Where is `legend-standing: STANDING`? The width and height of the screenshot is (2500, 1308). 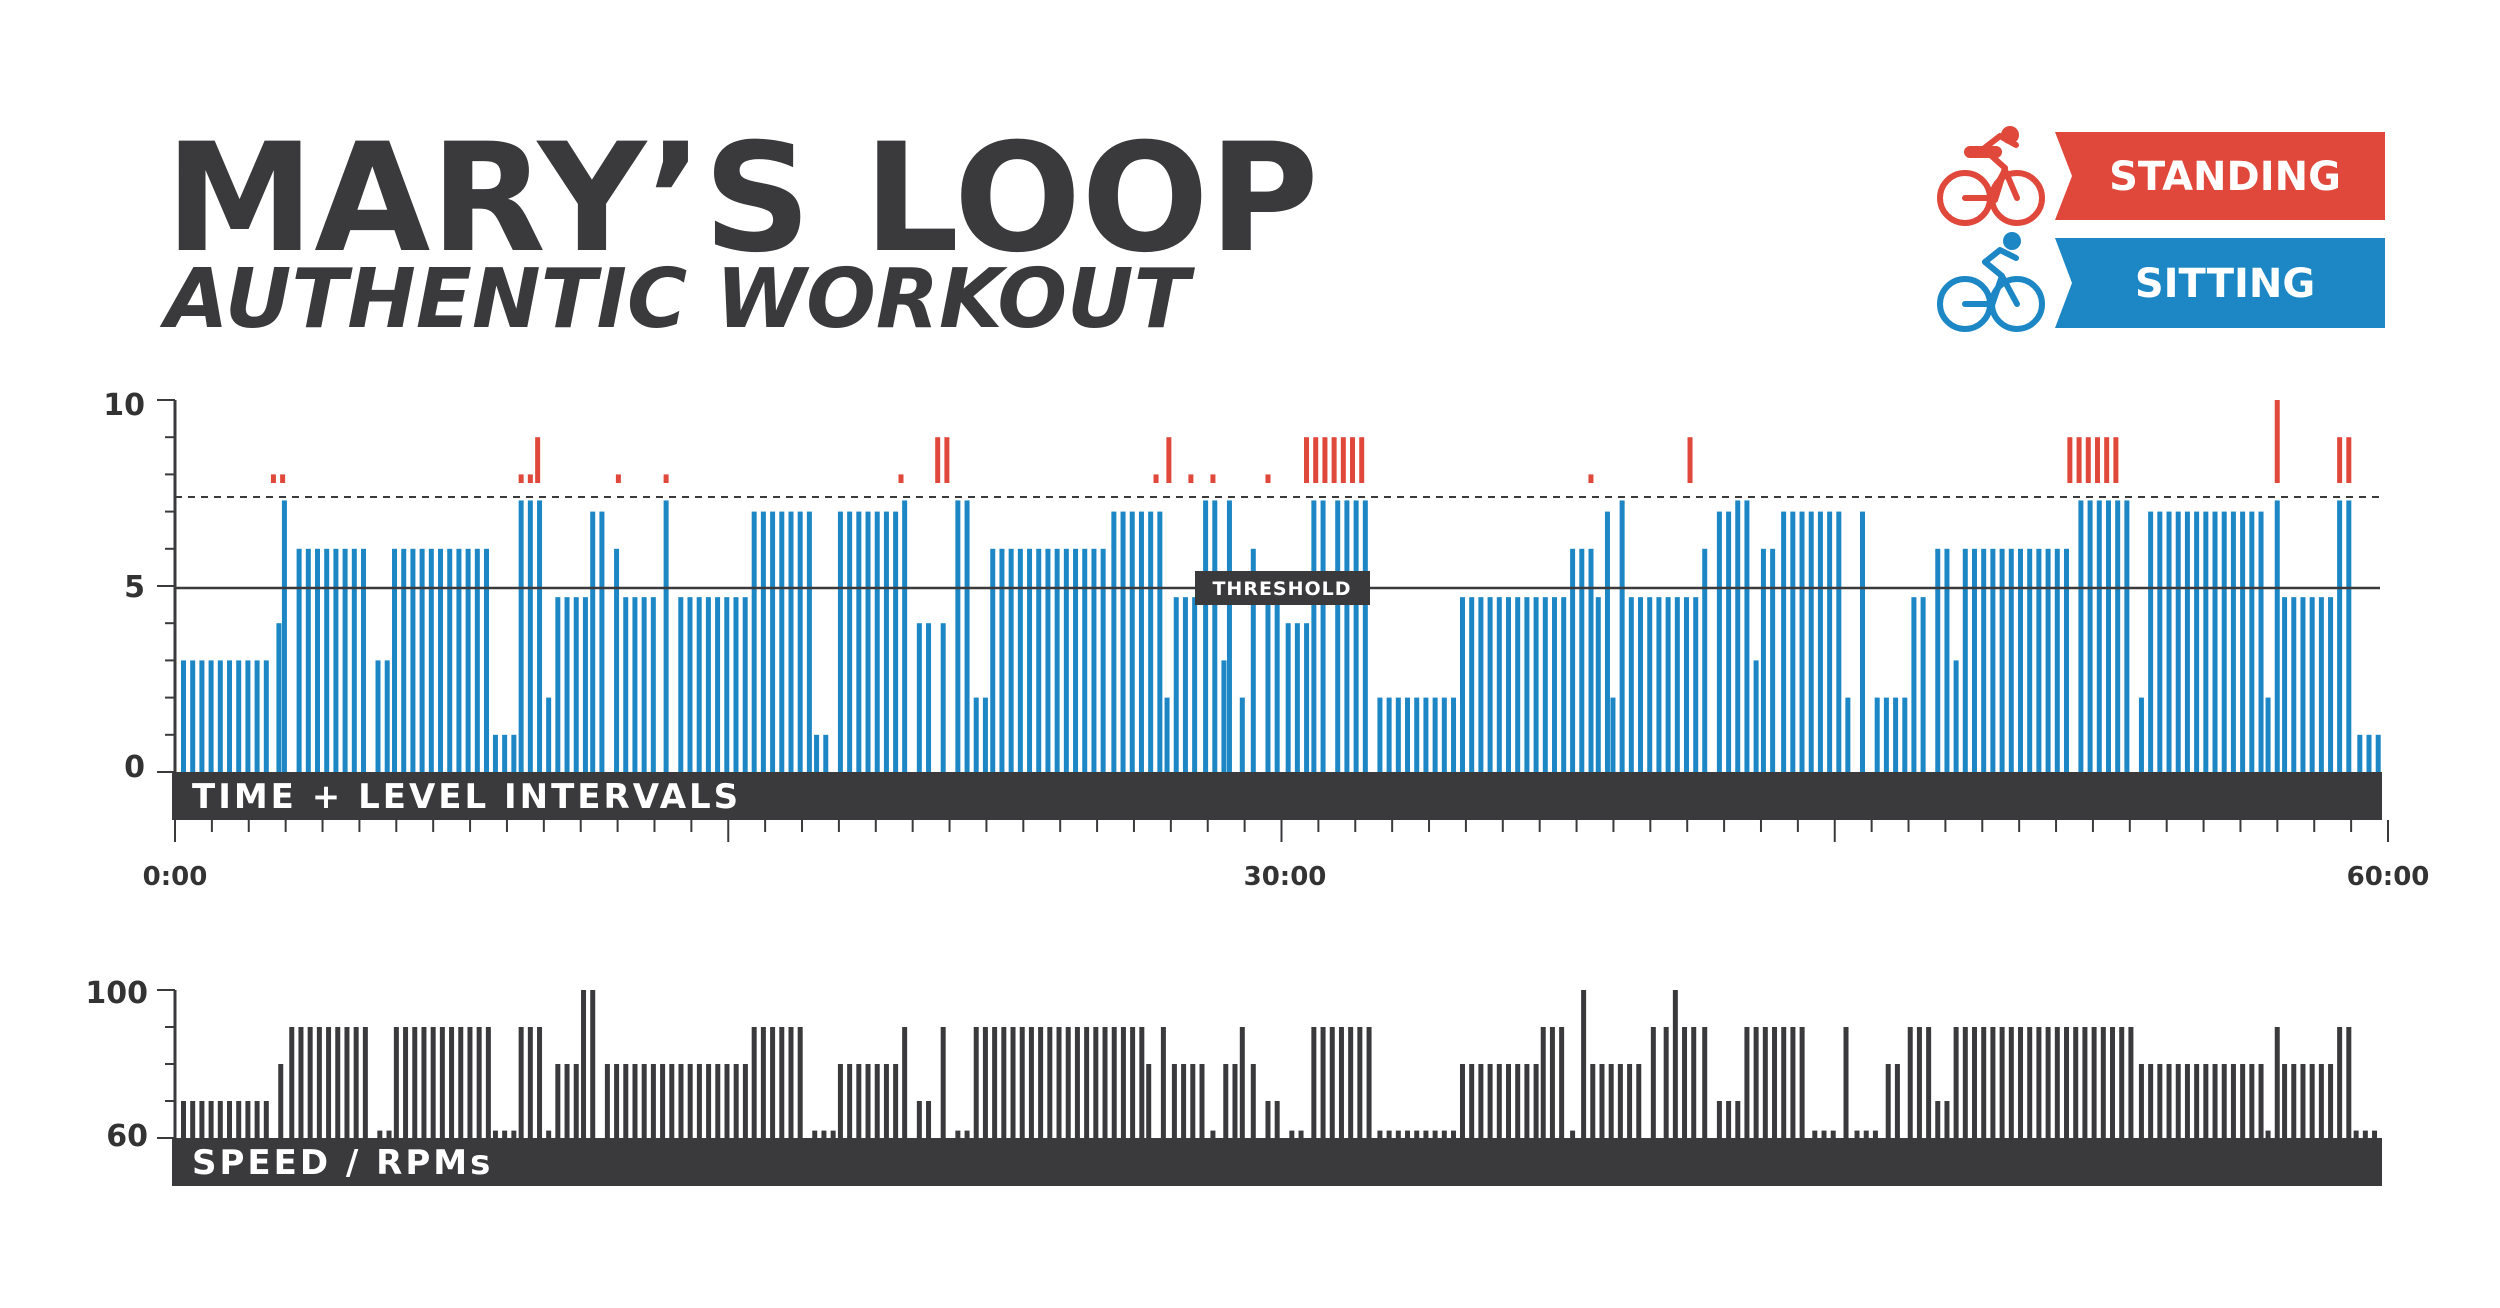
legend-standing: STANDING is located at coordinates (2161, 176).